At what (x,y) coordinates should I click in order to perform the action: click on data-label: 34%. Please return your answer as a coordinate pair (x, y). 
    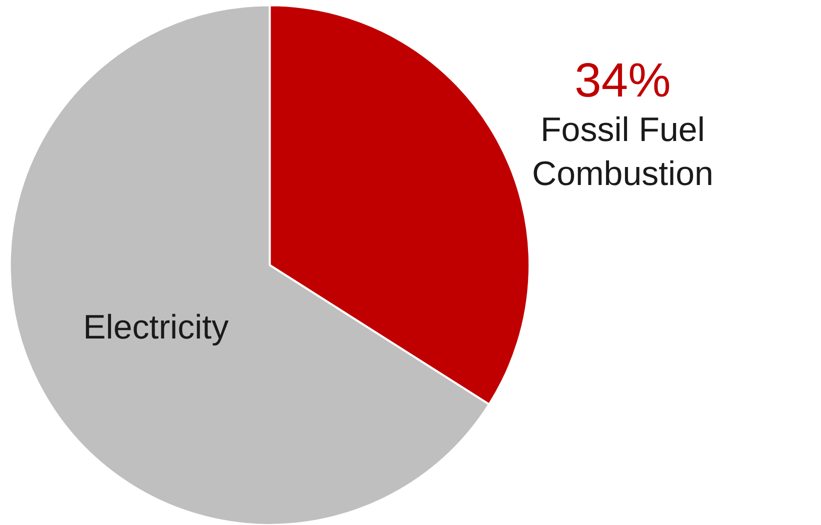
    Looking at the image, I should click on (622, 81).